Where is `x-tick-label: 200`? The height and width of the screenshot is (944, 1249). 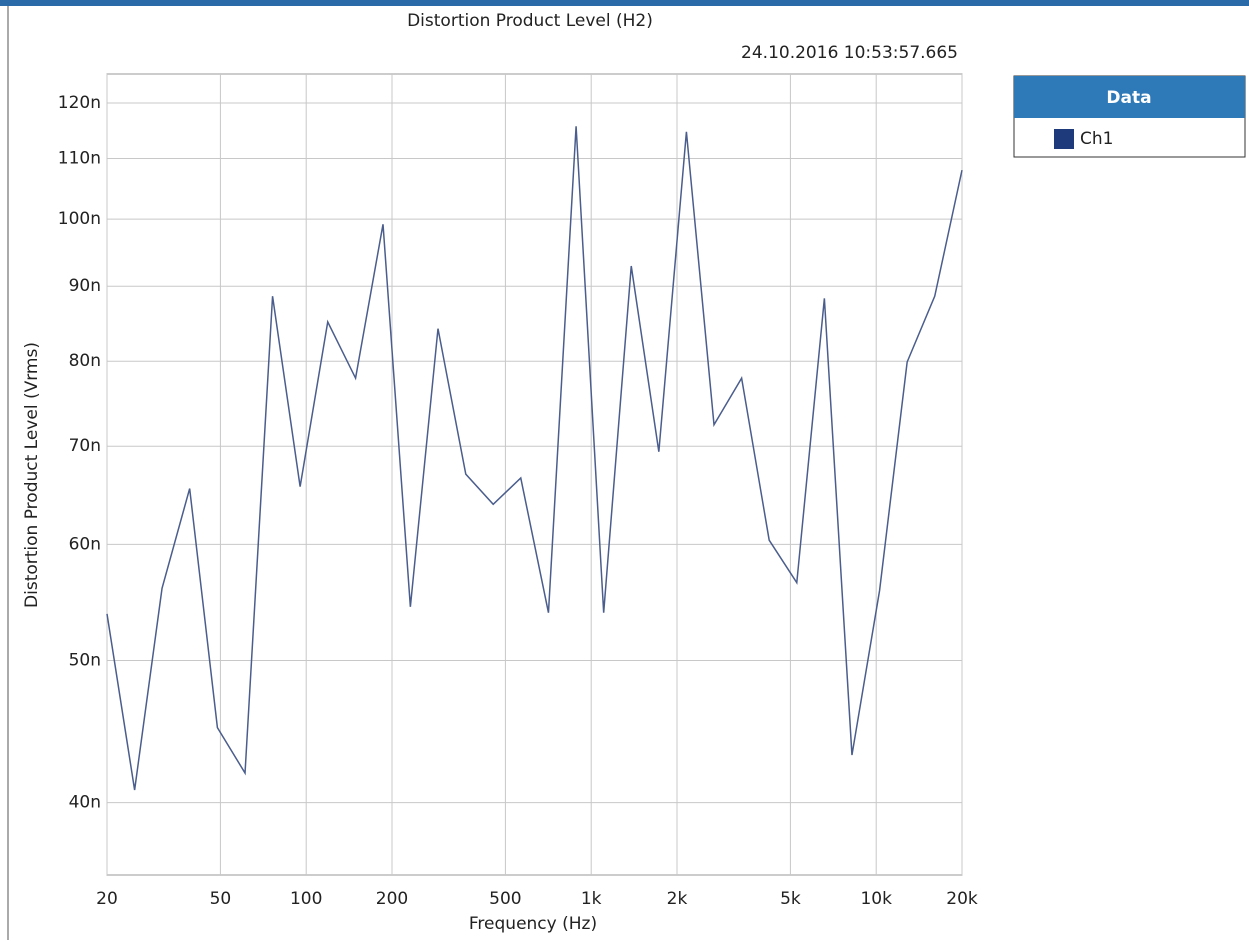 x-tick-label: 200 is located at coordinates (392, 899).